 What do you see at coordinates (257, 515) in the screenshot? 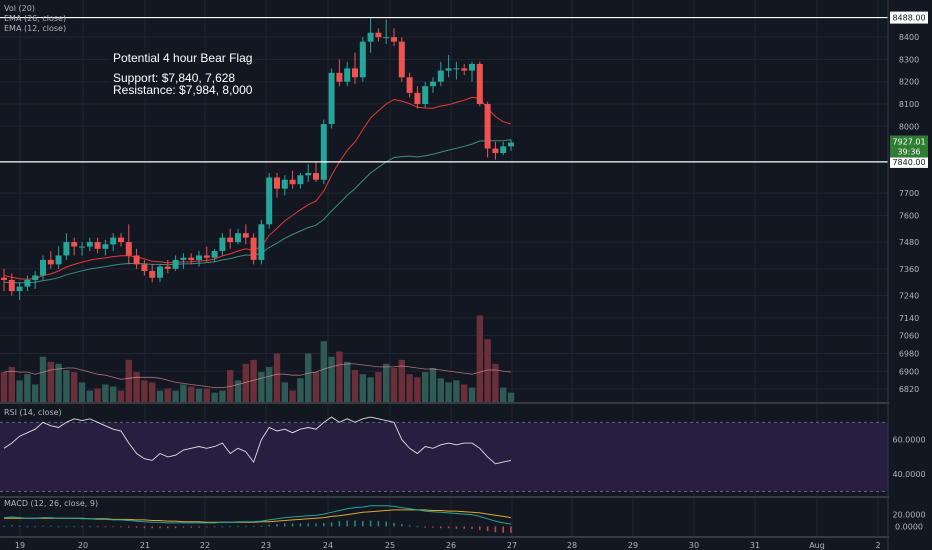
I see `macd-line` at bounding box center [257, 515].